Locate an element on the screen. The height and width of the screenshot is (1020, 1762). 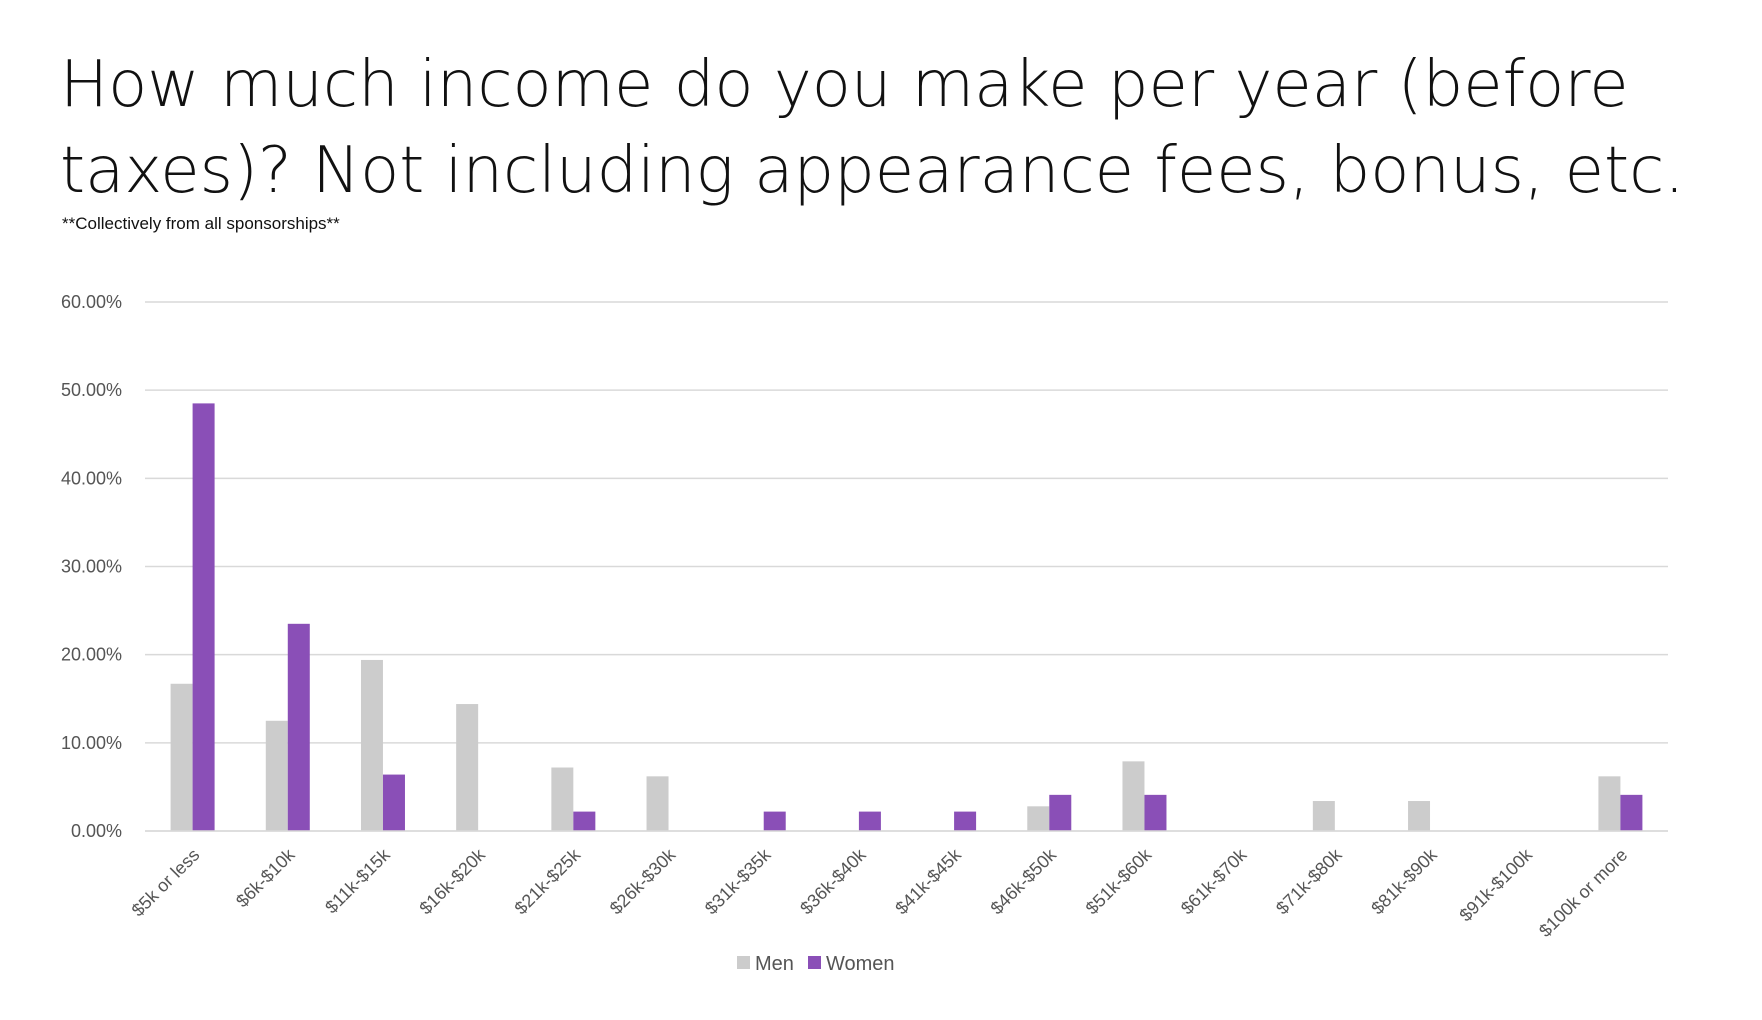
legend: Men Women is located at coordinates (816, 964).